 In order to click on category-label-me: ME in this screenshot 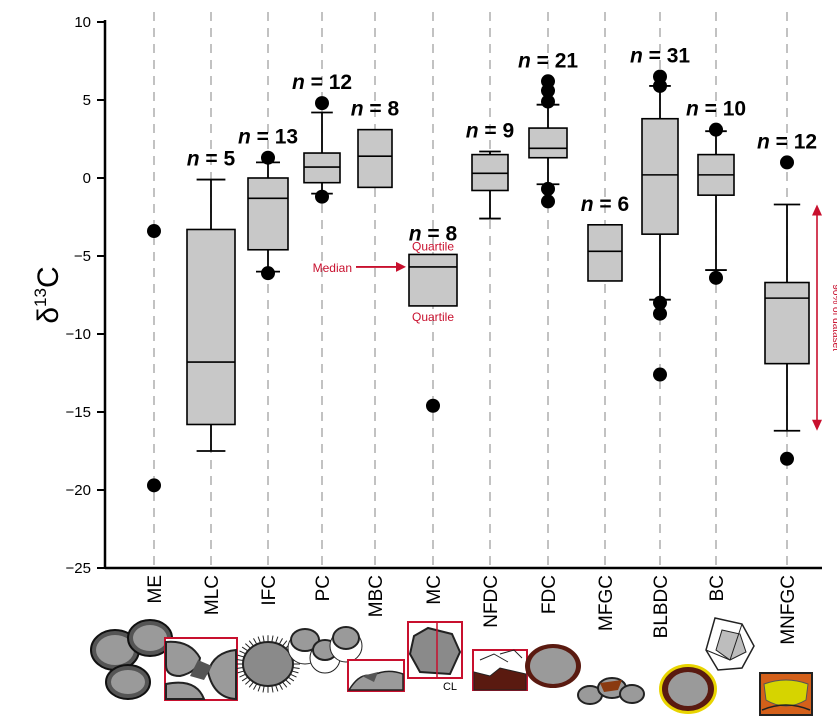, I will do `click(155, 589)`.